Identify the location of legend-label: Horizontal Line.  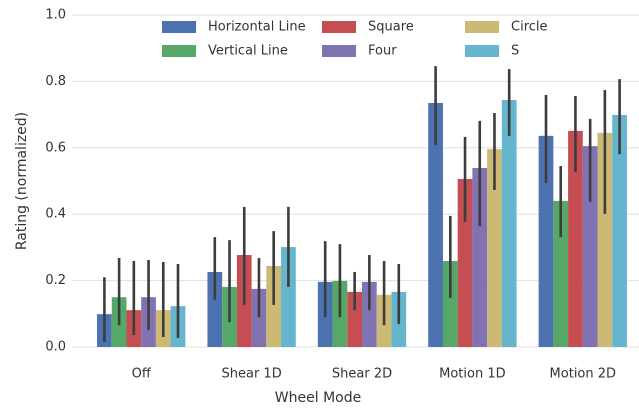
(257, 27).